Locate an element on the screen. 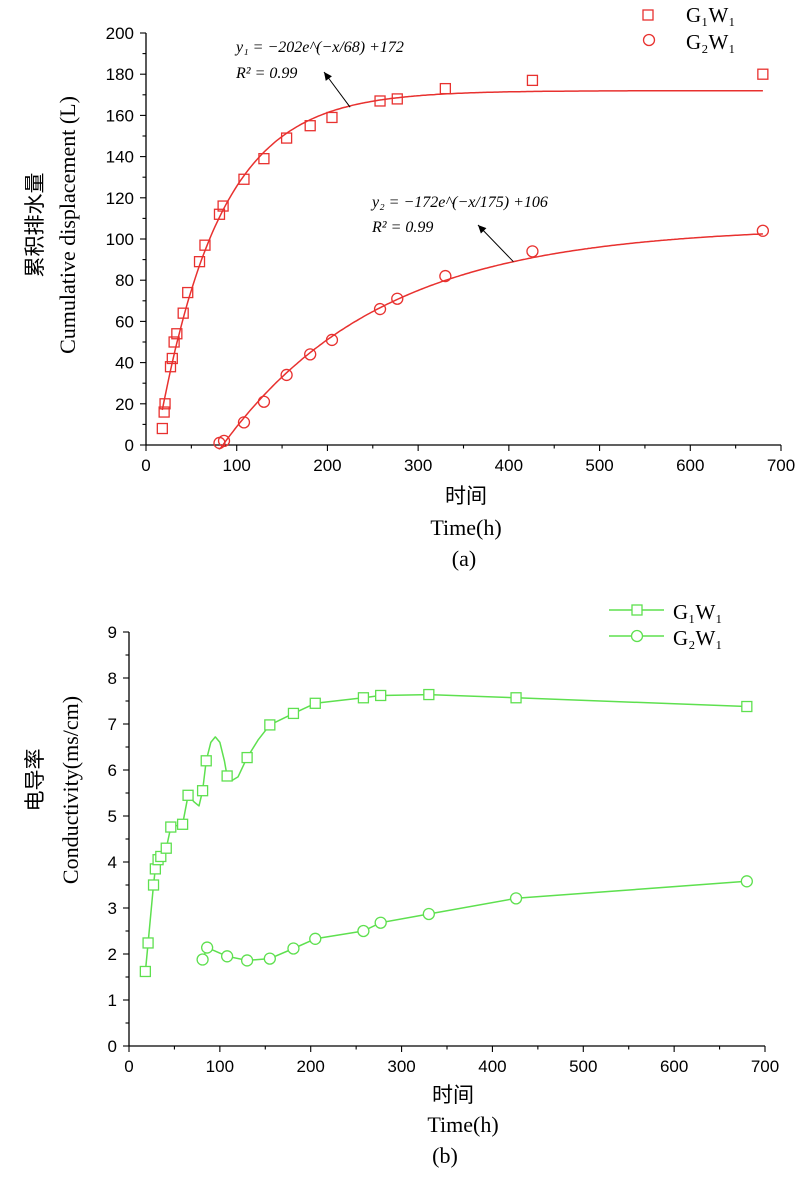  chart-a-r2-1: R² = 0.99 is located at coordinates (266, 73).